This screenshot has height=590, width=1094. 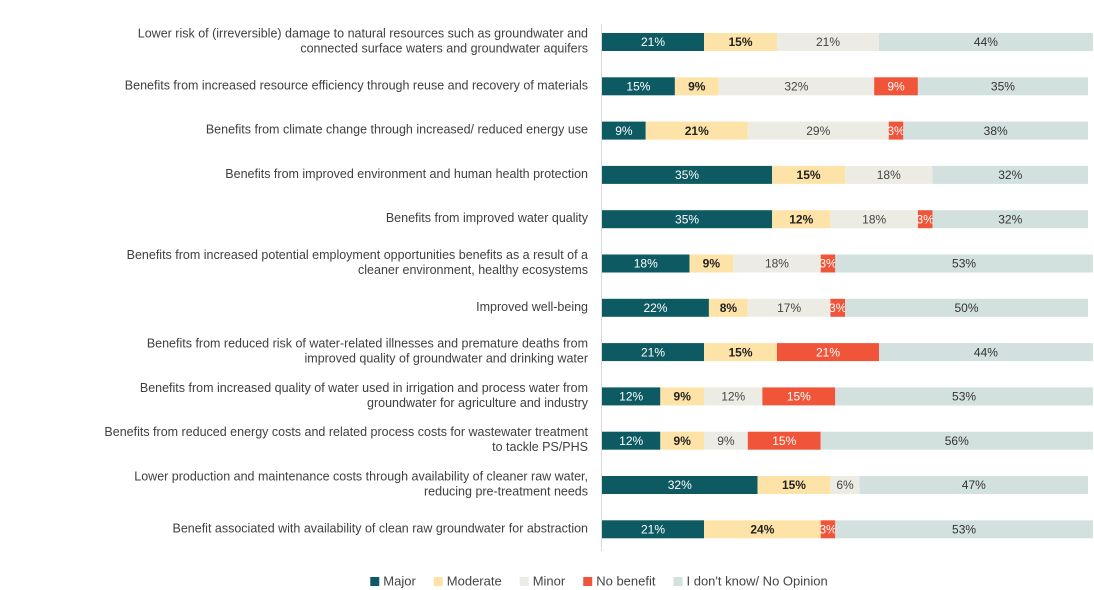 What do you see at coordinates (474, 580) in the screenshot?
I see `legend-label: Moderate` at bounding box center [474, 580].